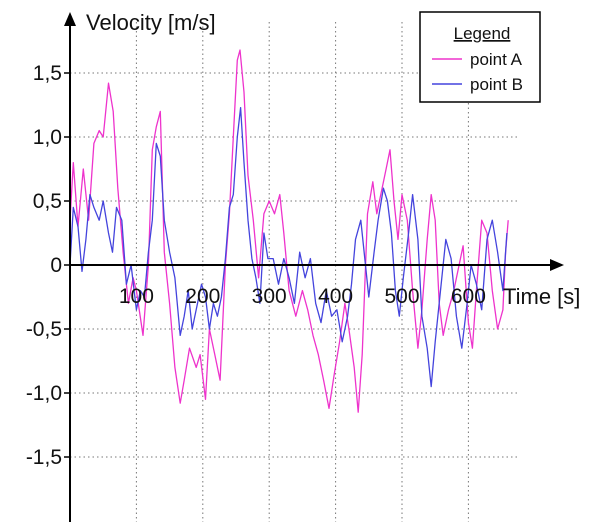 The image size is (594, 525). What do you see at coordinates (202, 296) in the screenshot?
I see `x-tick-label-1: 200` at bounding box center [202, 296].